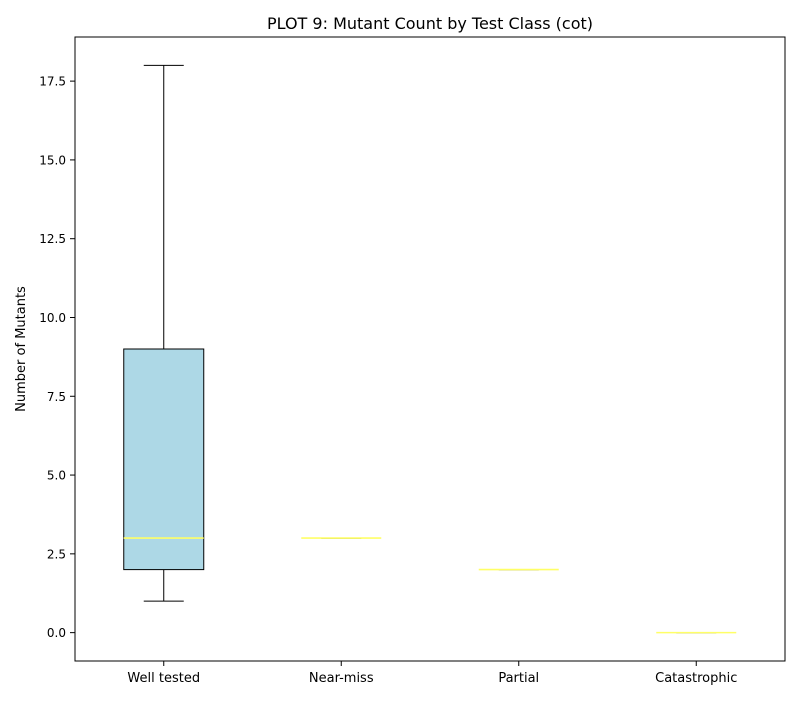 The image size is (800, 704). I want to click on y-tick-label: 2.5, so click(56, 554).